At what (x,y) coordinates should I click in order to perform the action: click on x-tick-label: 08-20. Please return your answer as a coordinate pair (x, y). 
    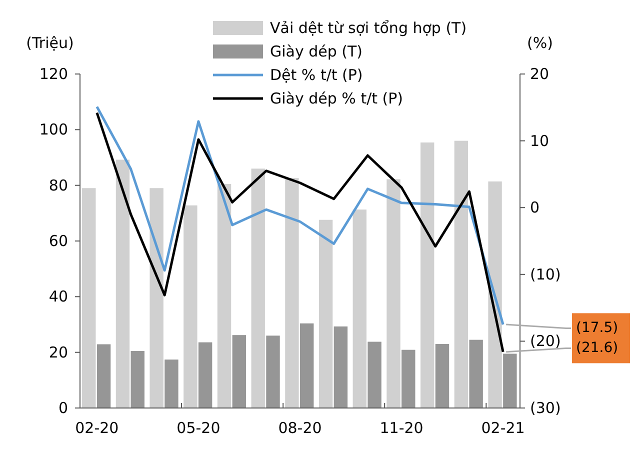
    Looking at the image, I should click on (300, 428).